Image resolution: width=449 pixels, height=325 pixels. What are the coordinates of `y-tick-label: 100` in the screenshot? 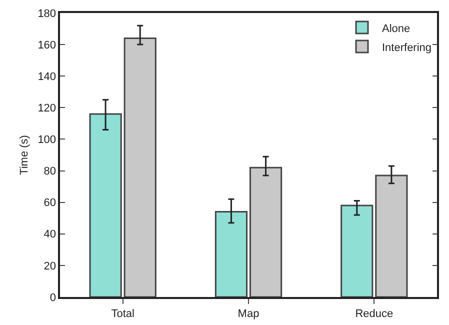 It's located at (47, 140).